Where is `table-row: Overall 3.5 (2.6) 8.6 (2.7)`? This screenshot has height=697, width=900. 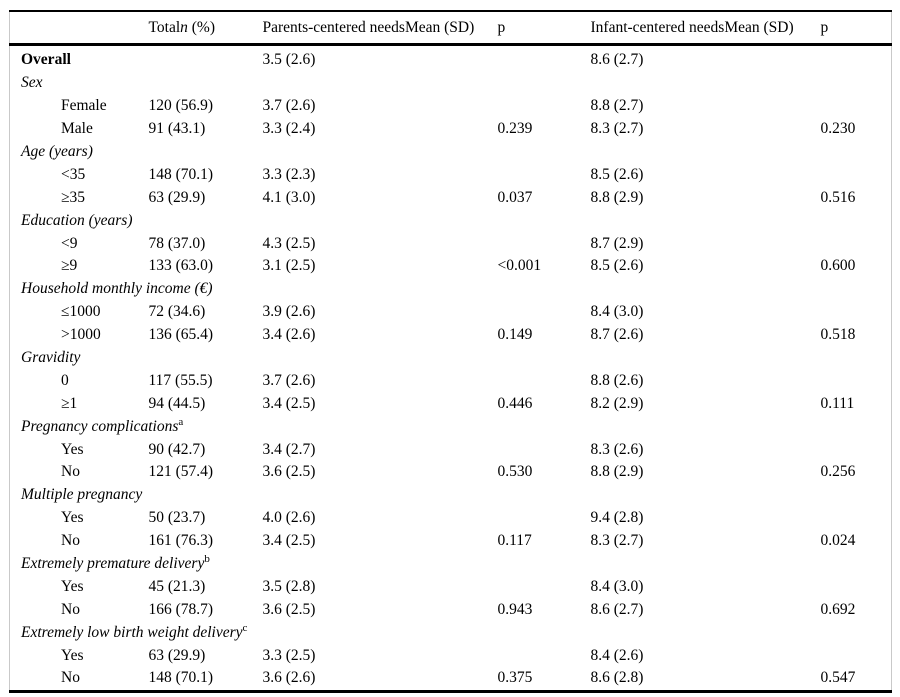 table-row: Overall 3.5 (2.6) 8.6 (2.7) is located at coordinates (451, 58).